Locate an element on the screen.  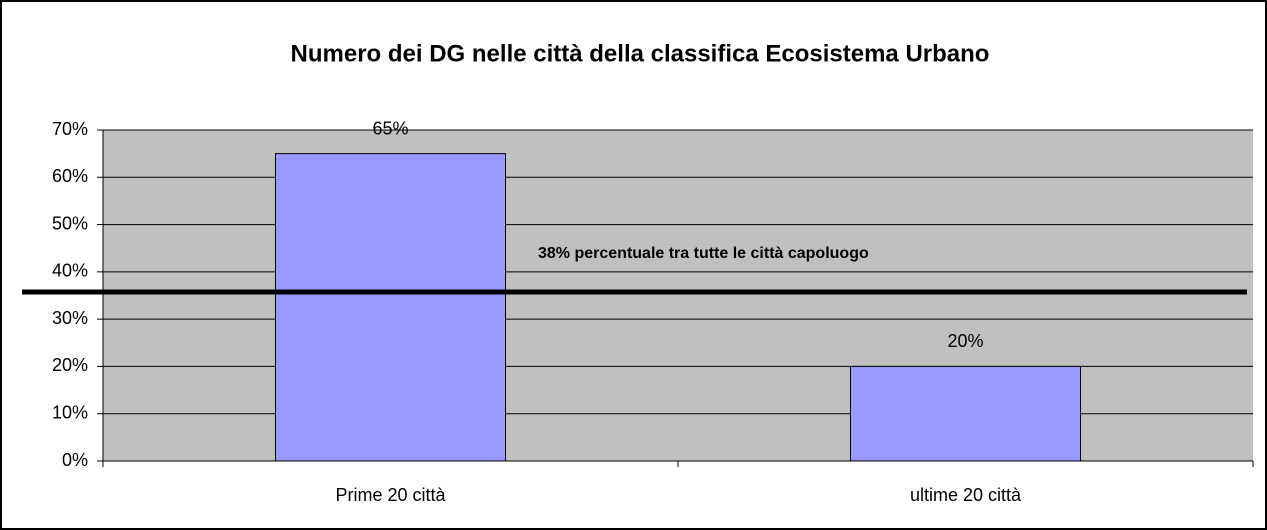
y-tick-label: 30% is located at coordinates (70, 318).